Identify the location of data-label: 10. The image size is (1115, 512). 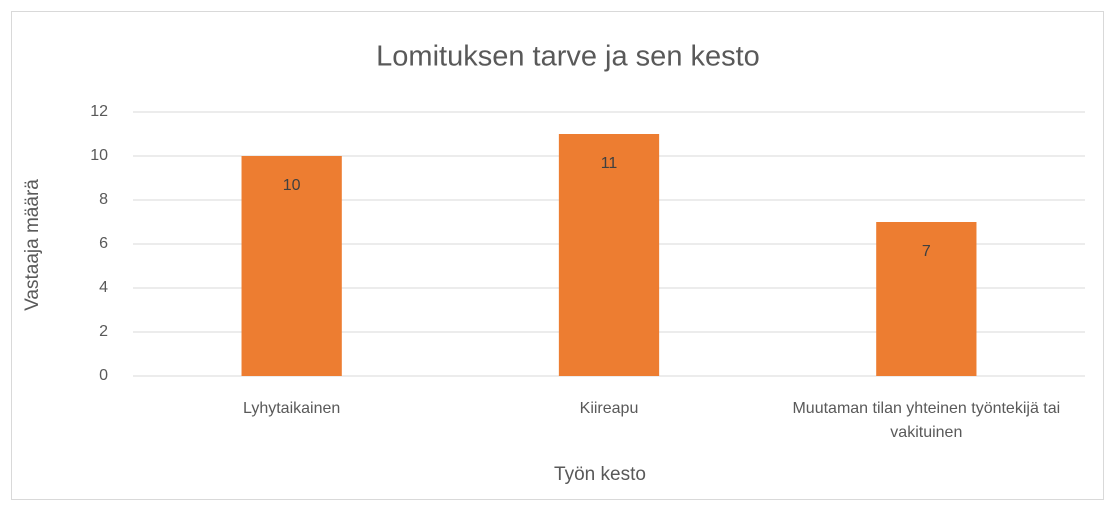
(292, 185).